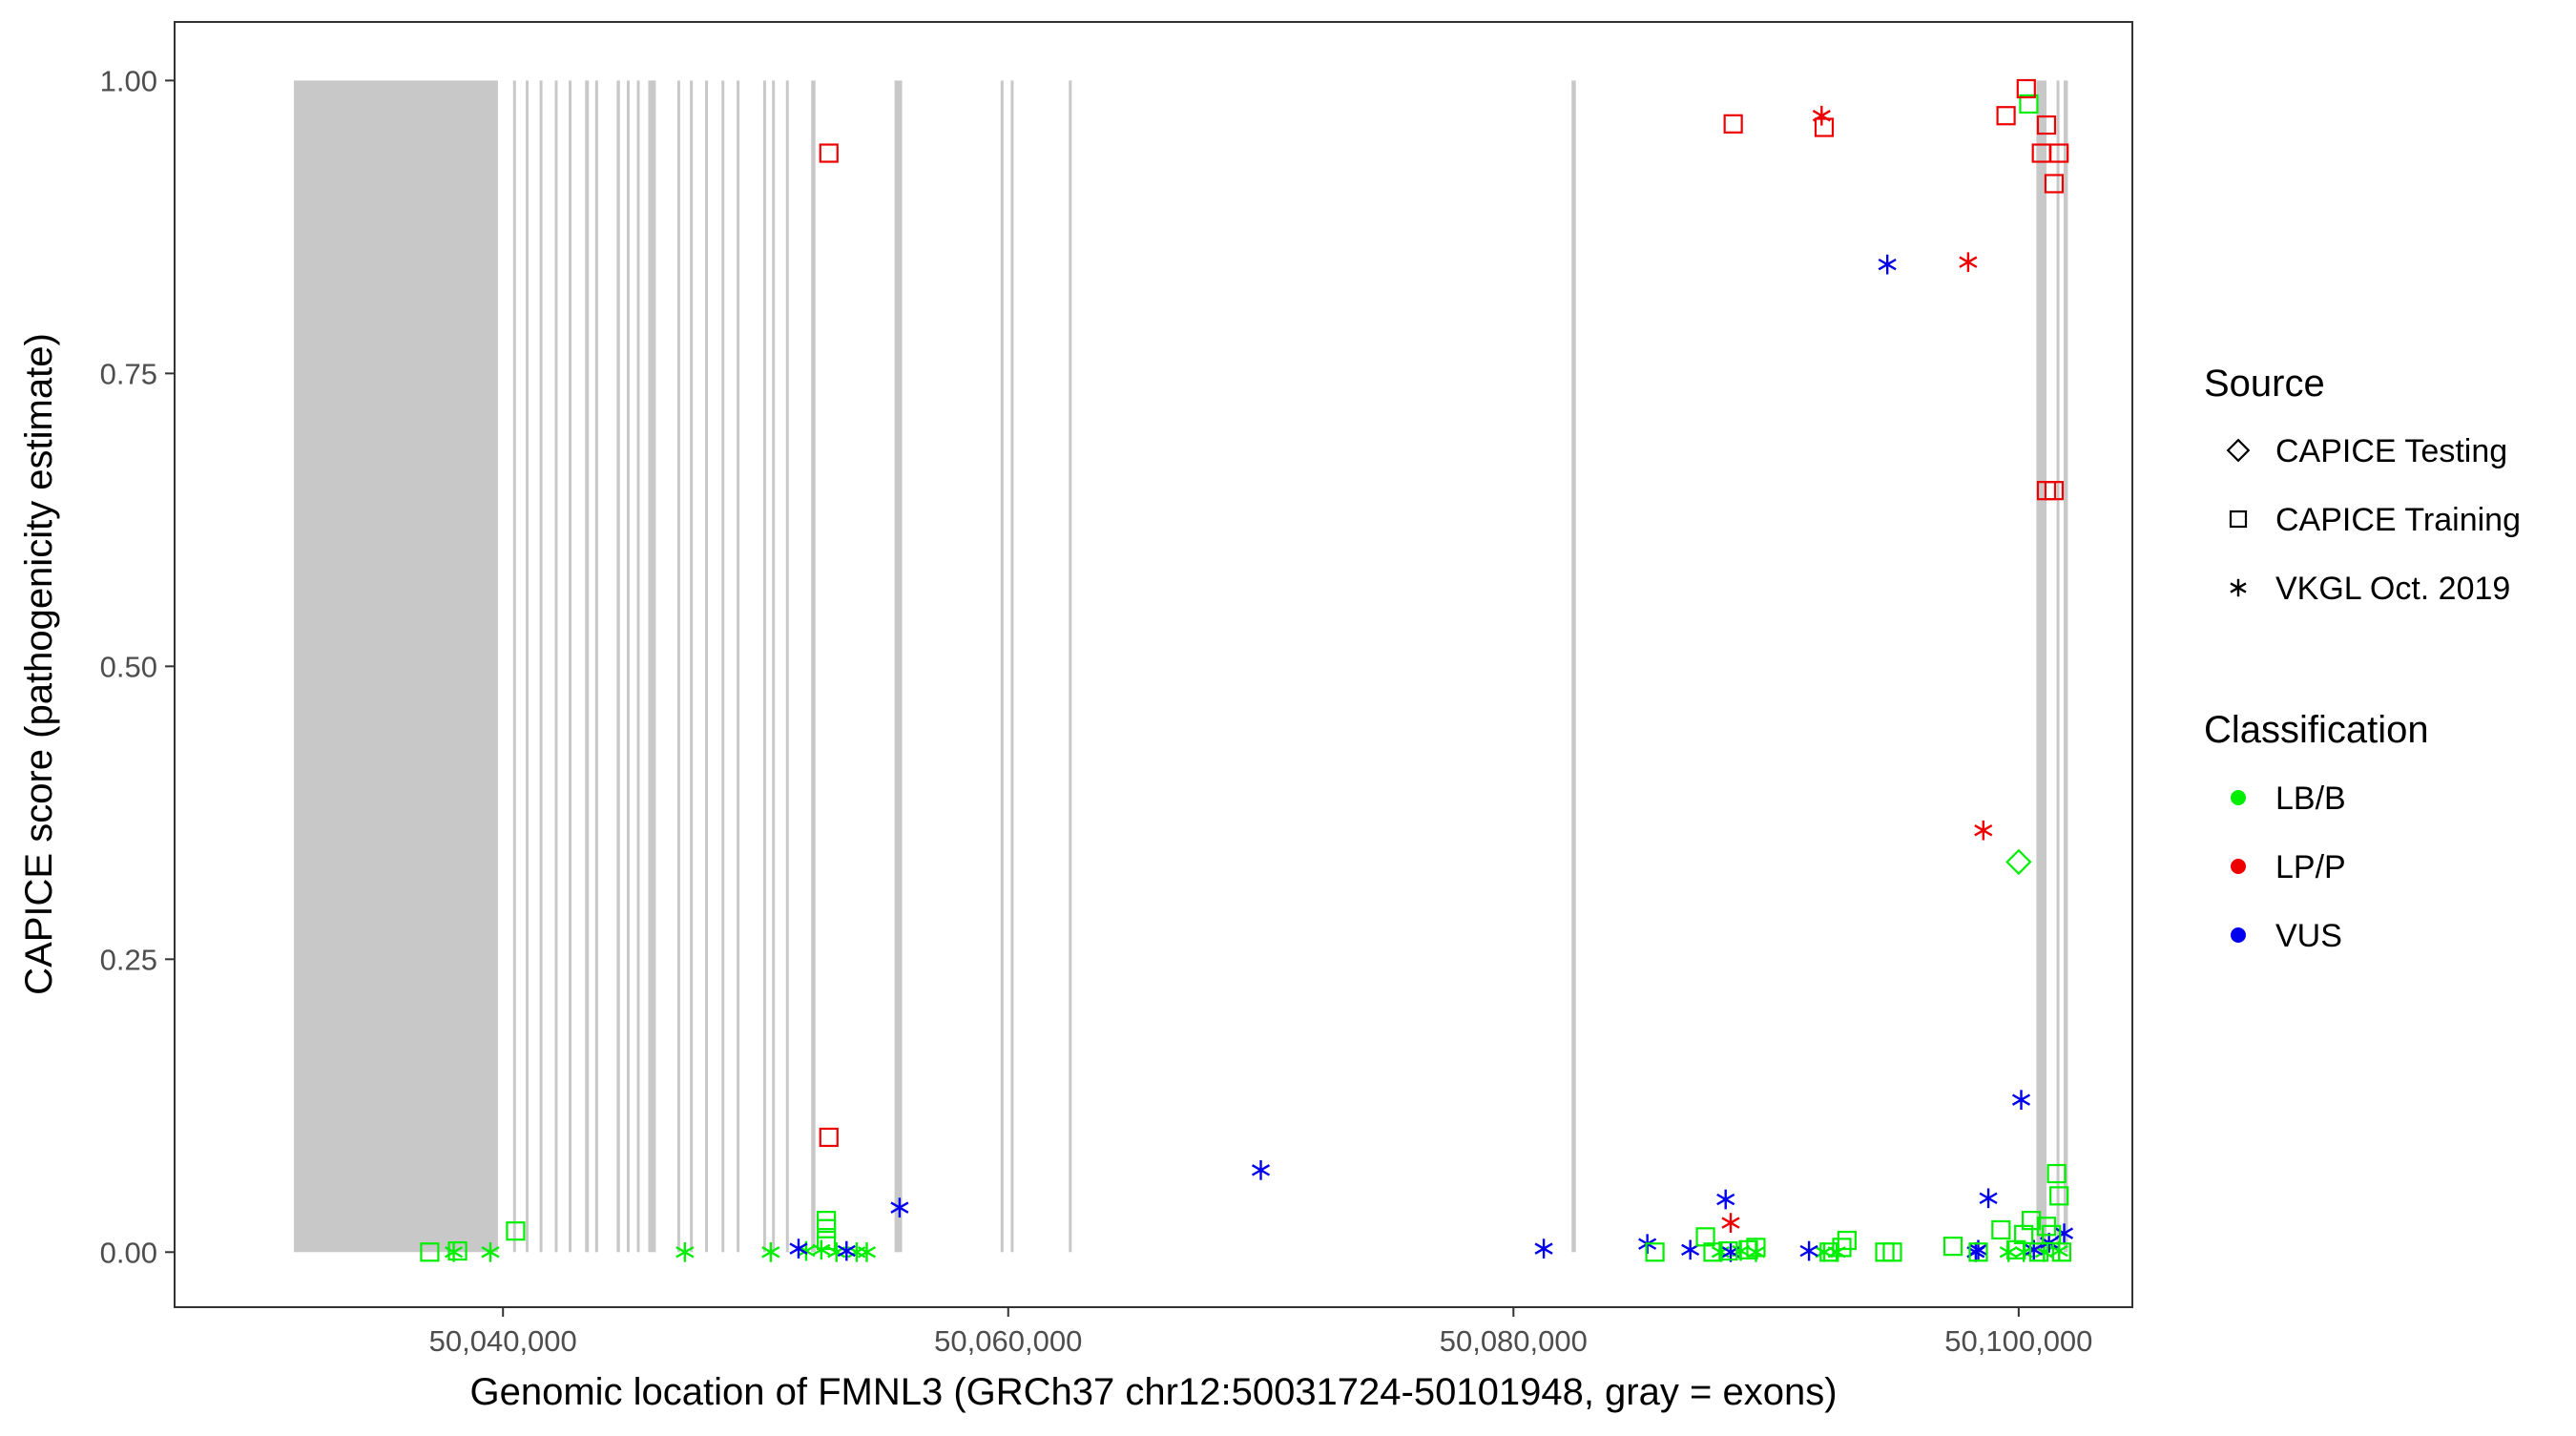 This screenshot has width=2576, height=1436. I want to click on y-tick-label: 0.00, so click(128, 1252).